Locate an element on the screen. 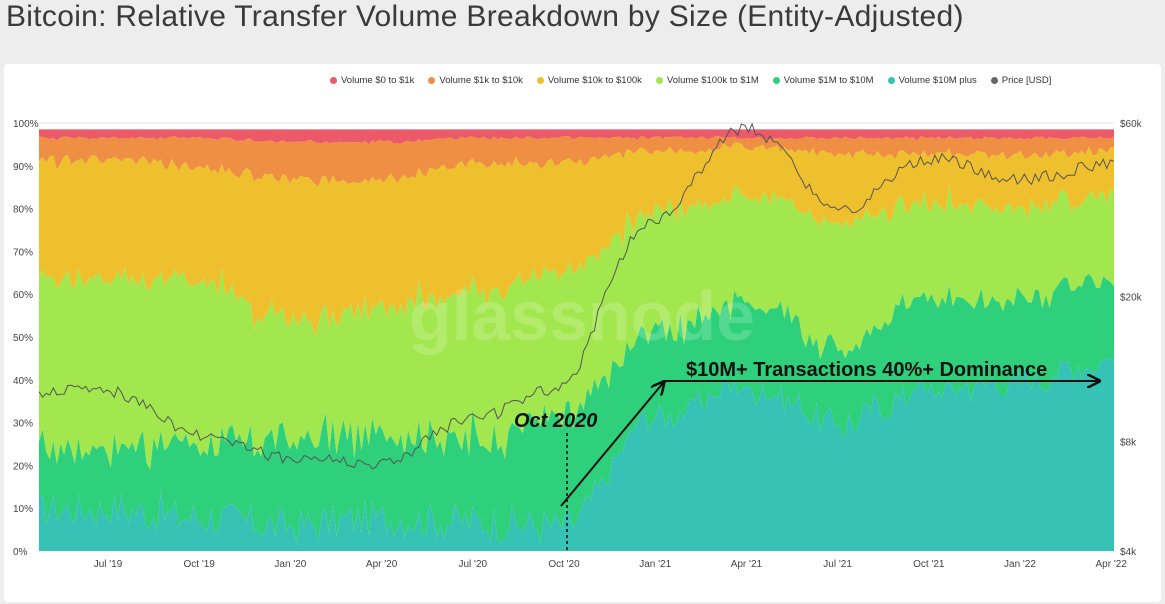 The image size is (1165, 604). y-left-tick-label: 70% is located at coordinates (23, 252).